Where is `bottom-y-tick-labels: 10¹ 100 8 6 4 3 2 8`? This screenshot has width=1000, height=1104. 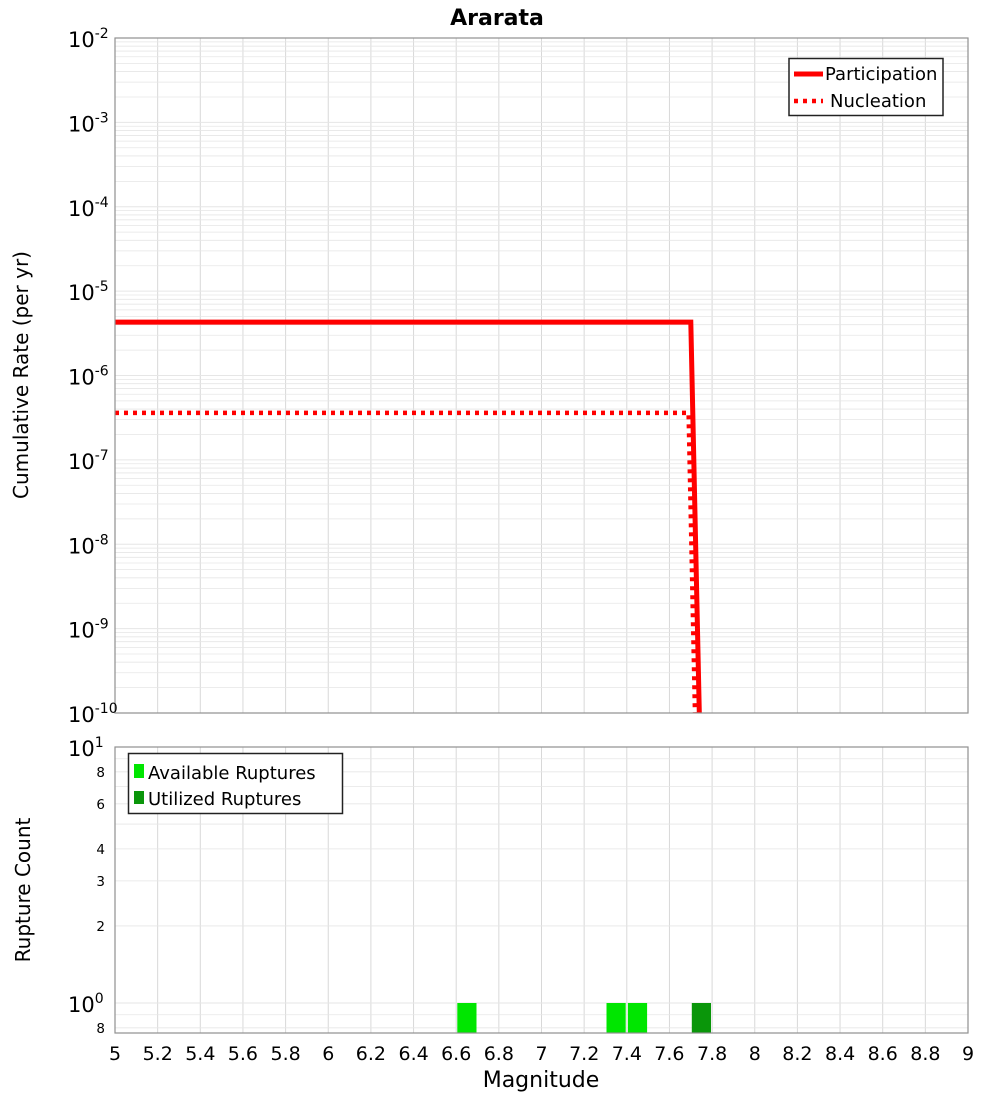 bottom-y-tick-labels: 10¹ 100 8 6 4 3 2 8 is located at coordinates (86, 886).